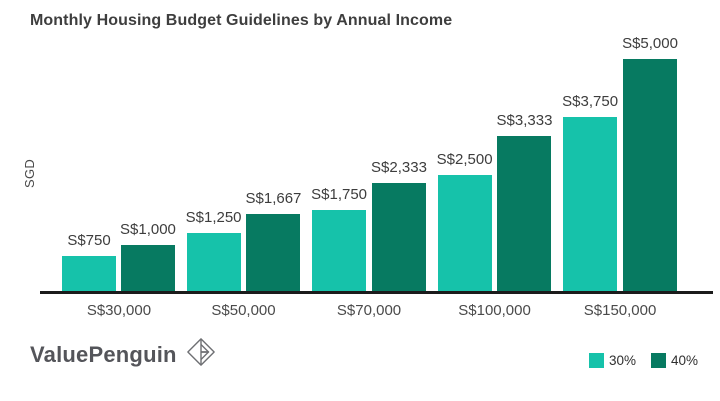  What do you see at coordinates (643, 360) in the screenshot?
I see `chart-legend: 30% 40%` at bounding box center [643, 360].